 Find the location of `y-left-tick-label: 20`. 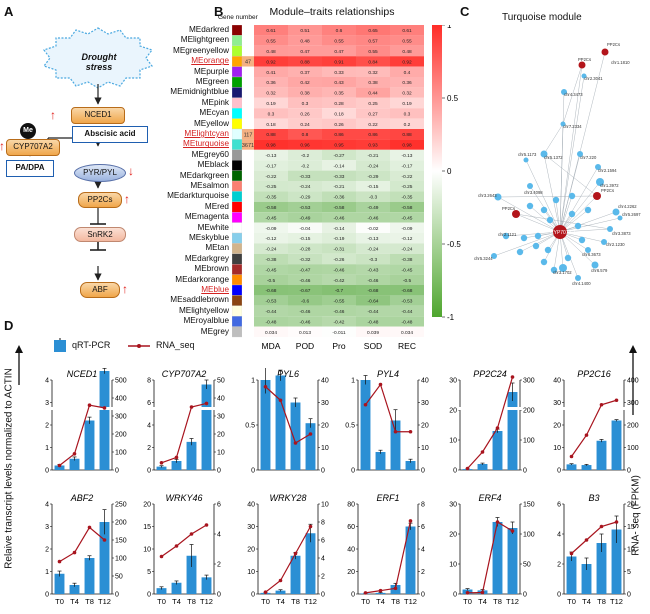

y-left-tick-label: 20 is located at coordinates (453, 535).